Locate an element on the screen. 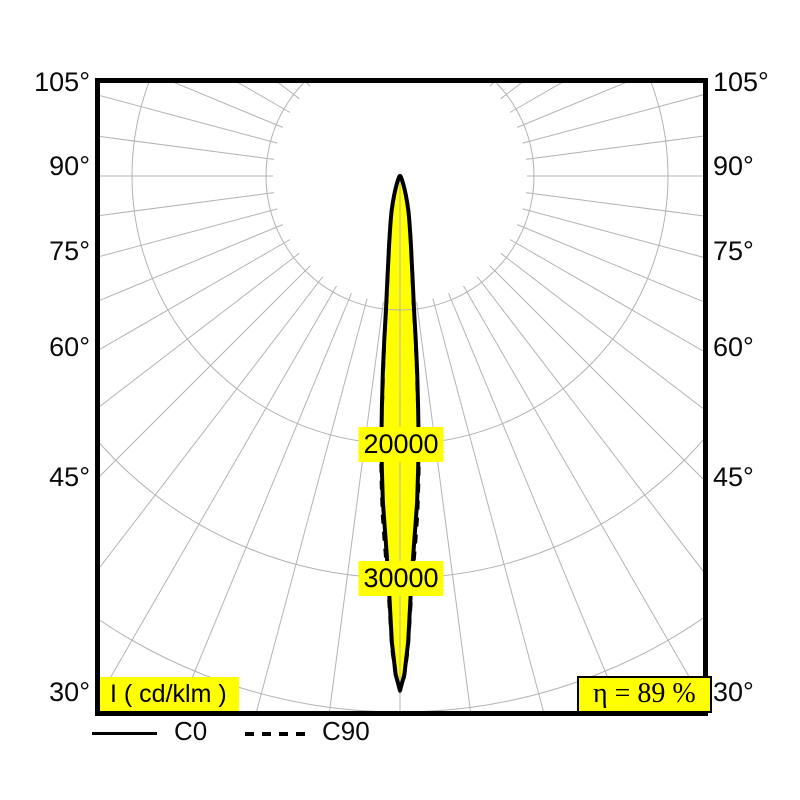  angle-label-right-75: 75° is located at coordinates (733, 251).